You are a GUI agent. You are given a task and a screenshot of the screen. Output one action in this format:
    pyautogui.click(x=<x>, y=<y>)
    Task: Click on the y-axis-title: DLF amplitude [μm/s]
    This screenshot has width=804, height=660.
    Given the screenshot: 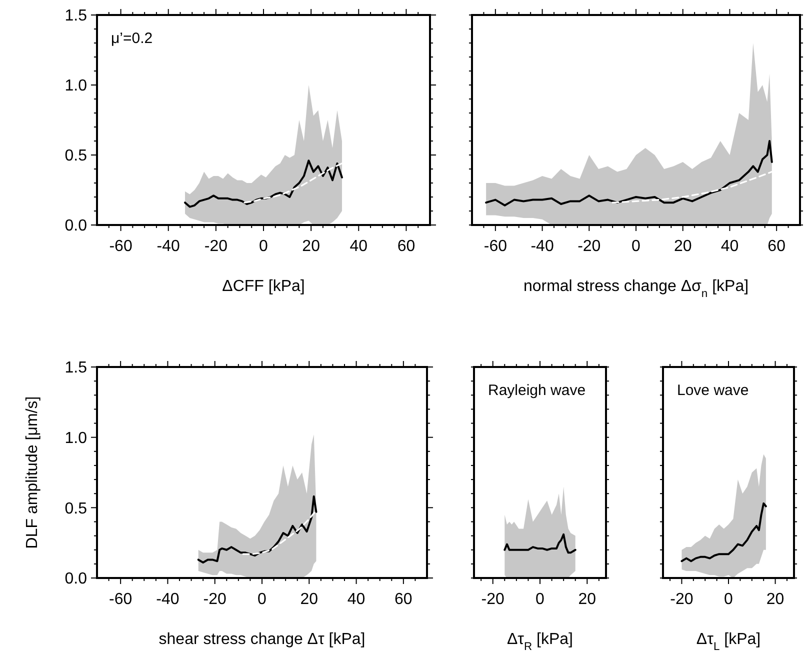 What is the action you would take?
    pyautogui.click(x=32, y=472)
    